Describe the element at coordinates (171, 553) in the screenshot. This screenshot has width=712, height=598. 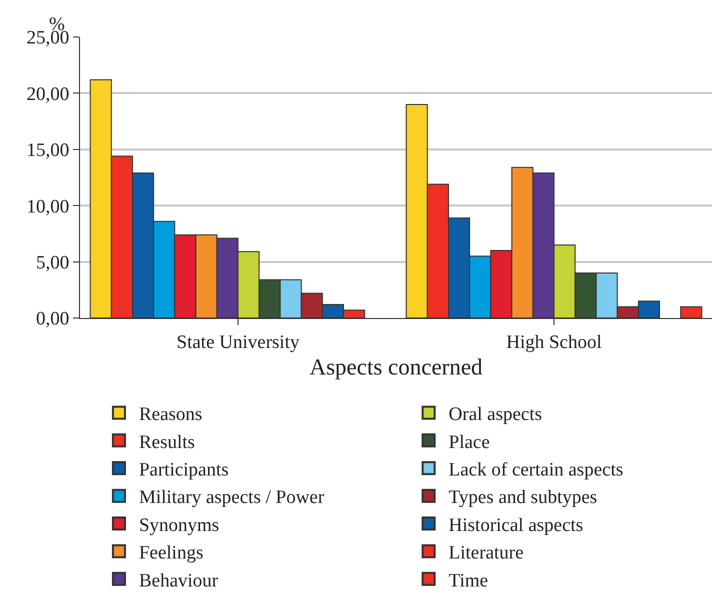
I see `legend-label: Feelings` at that location.